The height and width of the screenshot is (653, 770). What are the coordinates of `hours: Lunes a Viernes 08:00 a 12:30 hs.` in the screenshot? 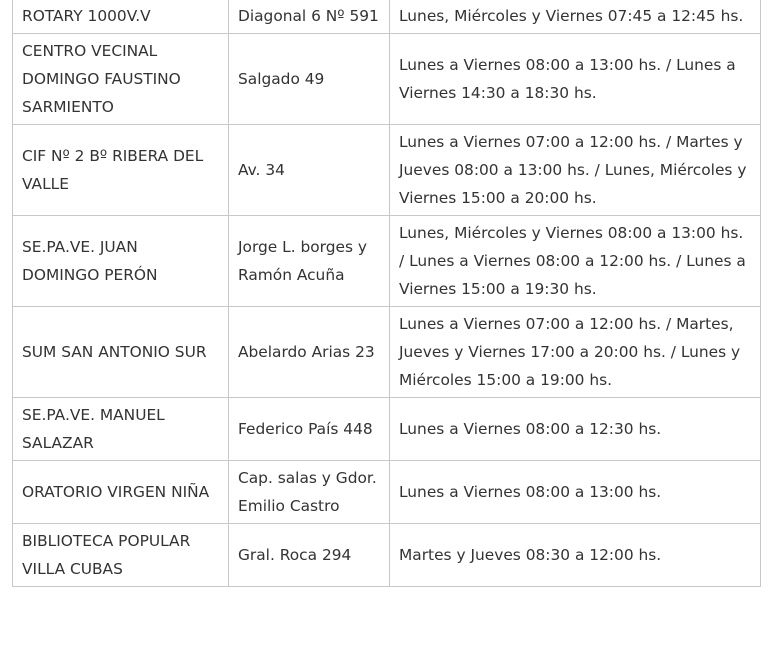 It's located at (575, 429).